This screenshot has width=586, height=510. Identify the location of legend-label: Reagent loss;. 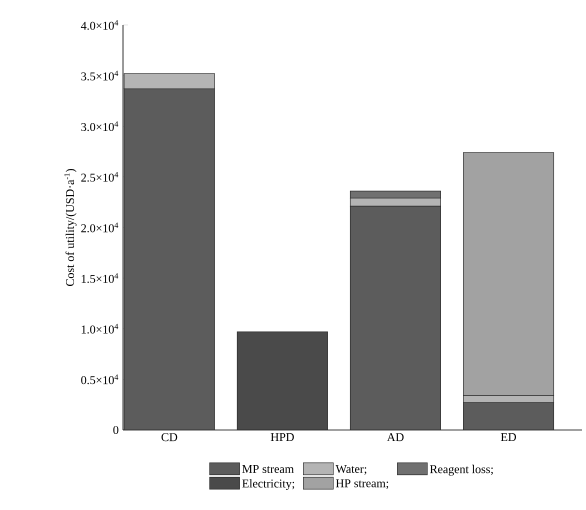
(461, 470).